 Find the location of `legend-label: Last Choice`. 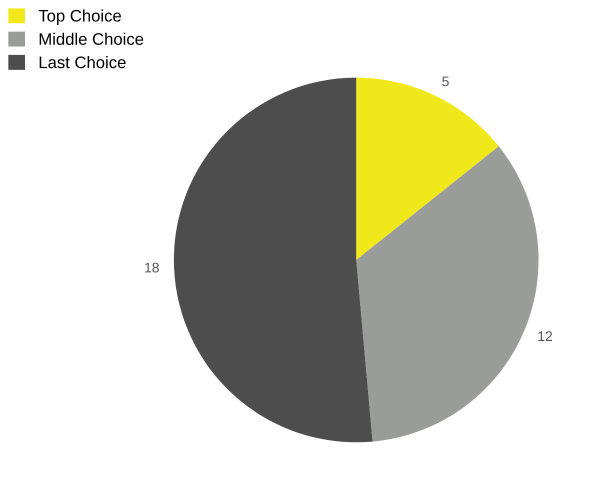

legend-label: Last Choice is located at coordinates (83, 62).